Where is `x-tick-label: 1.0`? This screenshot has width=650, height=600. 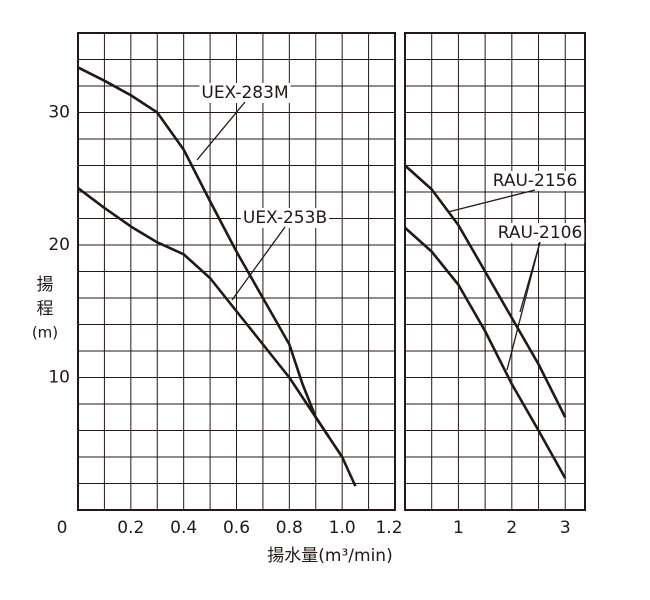 x-tick-label: 1.0 is located at coordinates (342, 528).